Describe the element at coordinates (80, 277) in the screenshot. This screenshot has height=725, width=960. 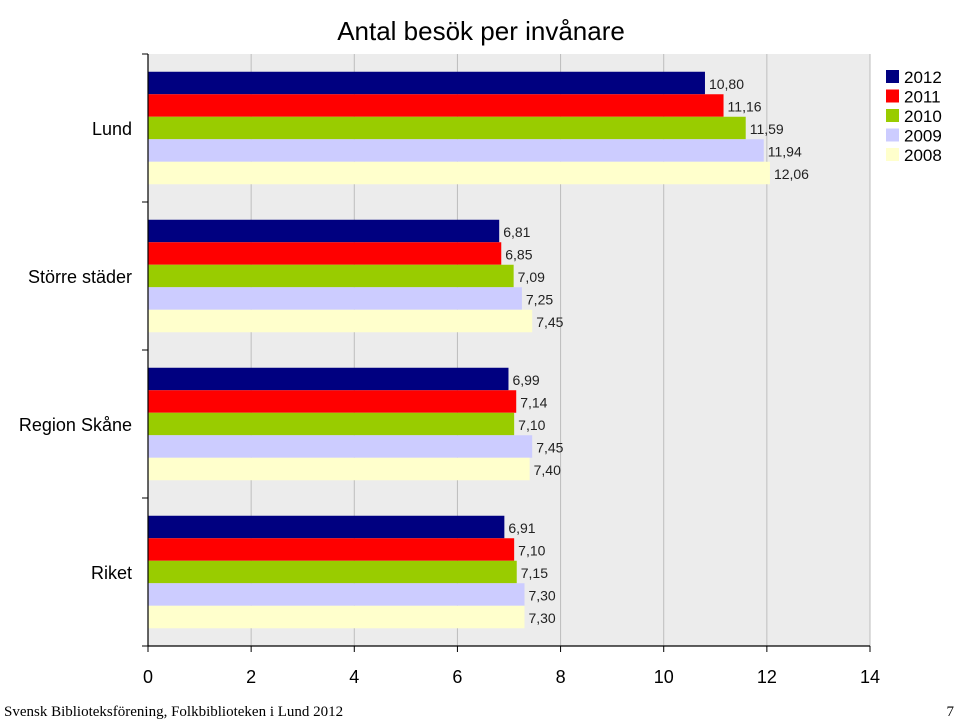
I see `category-label: Större städer` at that location.